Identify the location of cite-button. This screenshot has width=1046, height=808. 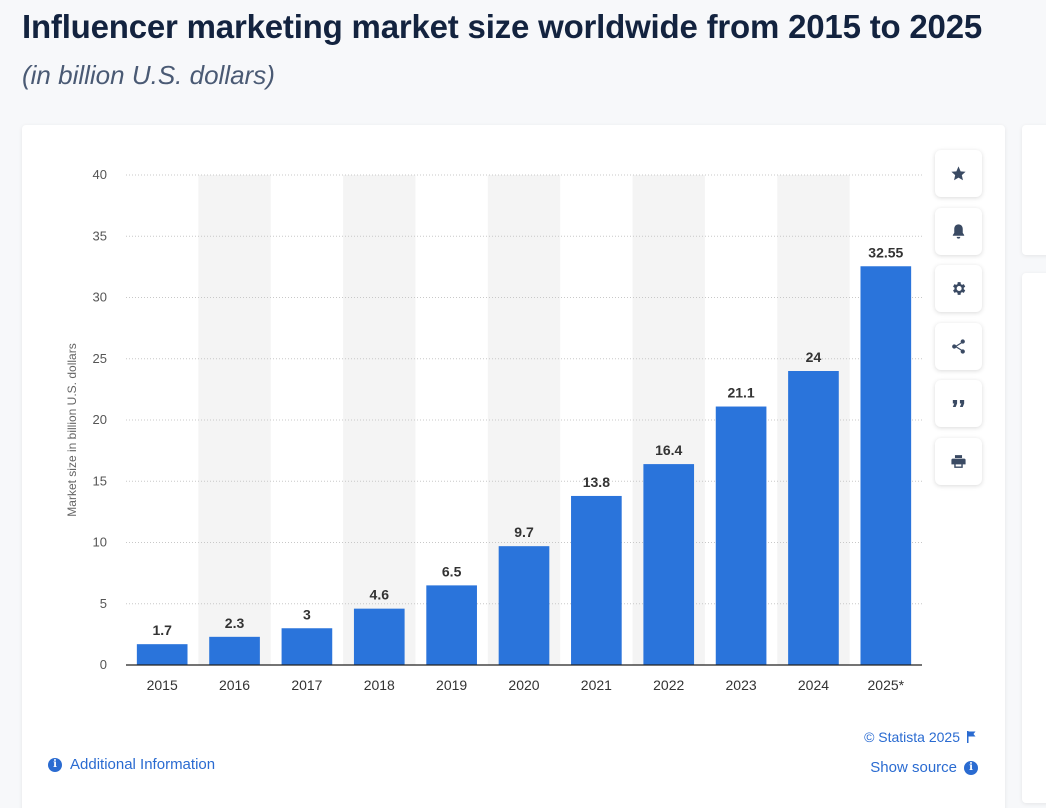
(958, 403).